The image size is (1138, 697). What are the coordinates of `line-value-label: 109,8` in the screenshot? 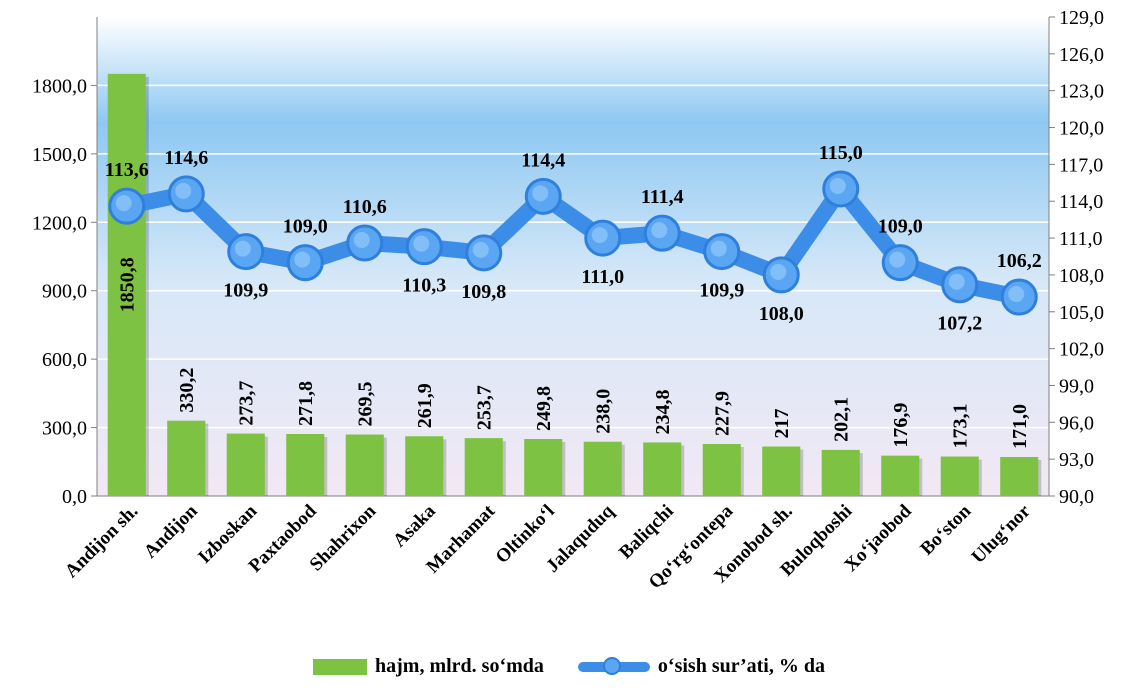 It's located at (483, 292).